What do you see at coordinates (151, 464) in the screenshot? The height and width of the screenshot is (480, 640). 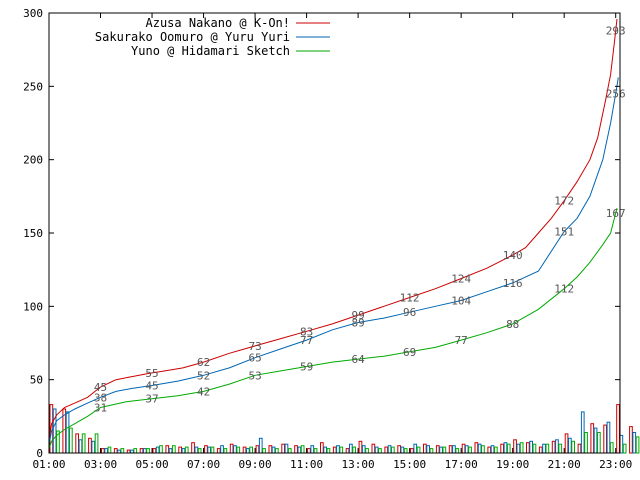 I see `x-tick-label-3: 05:00` at bounding box center [151, 464].